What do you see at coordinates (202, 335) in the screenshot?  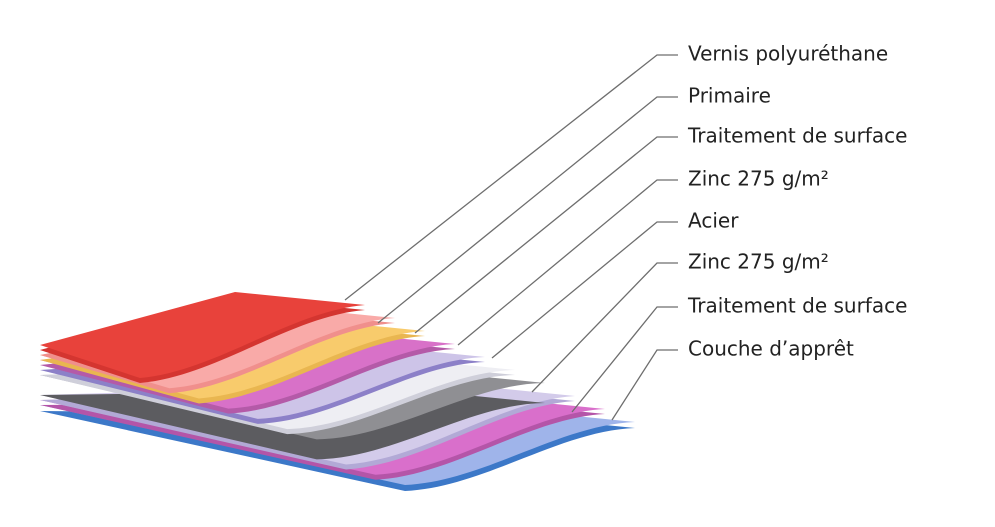 I see `layer-top` at bounding box center [202, 335].